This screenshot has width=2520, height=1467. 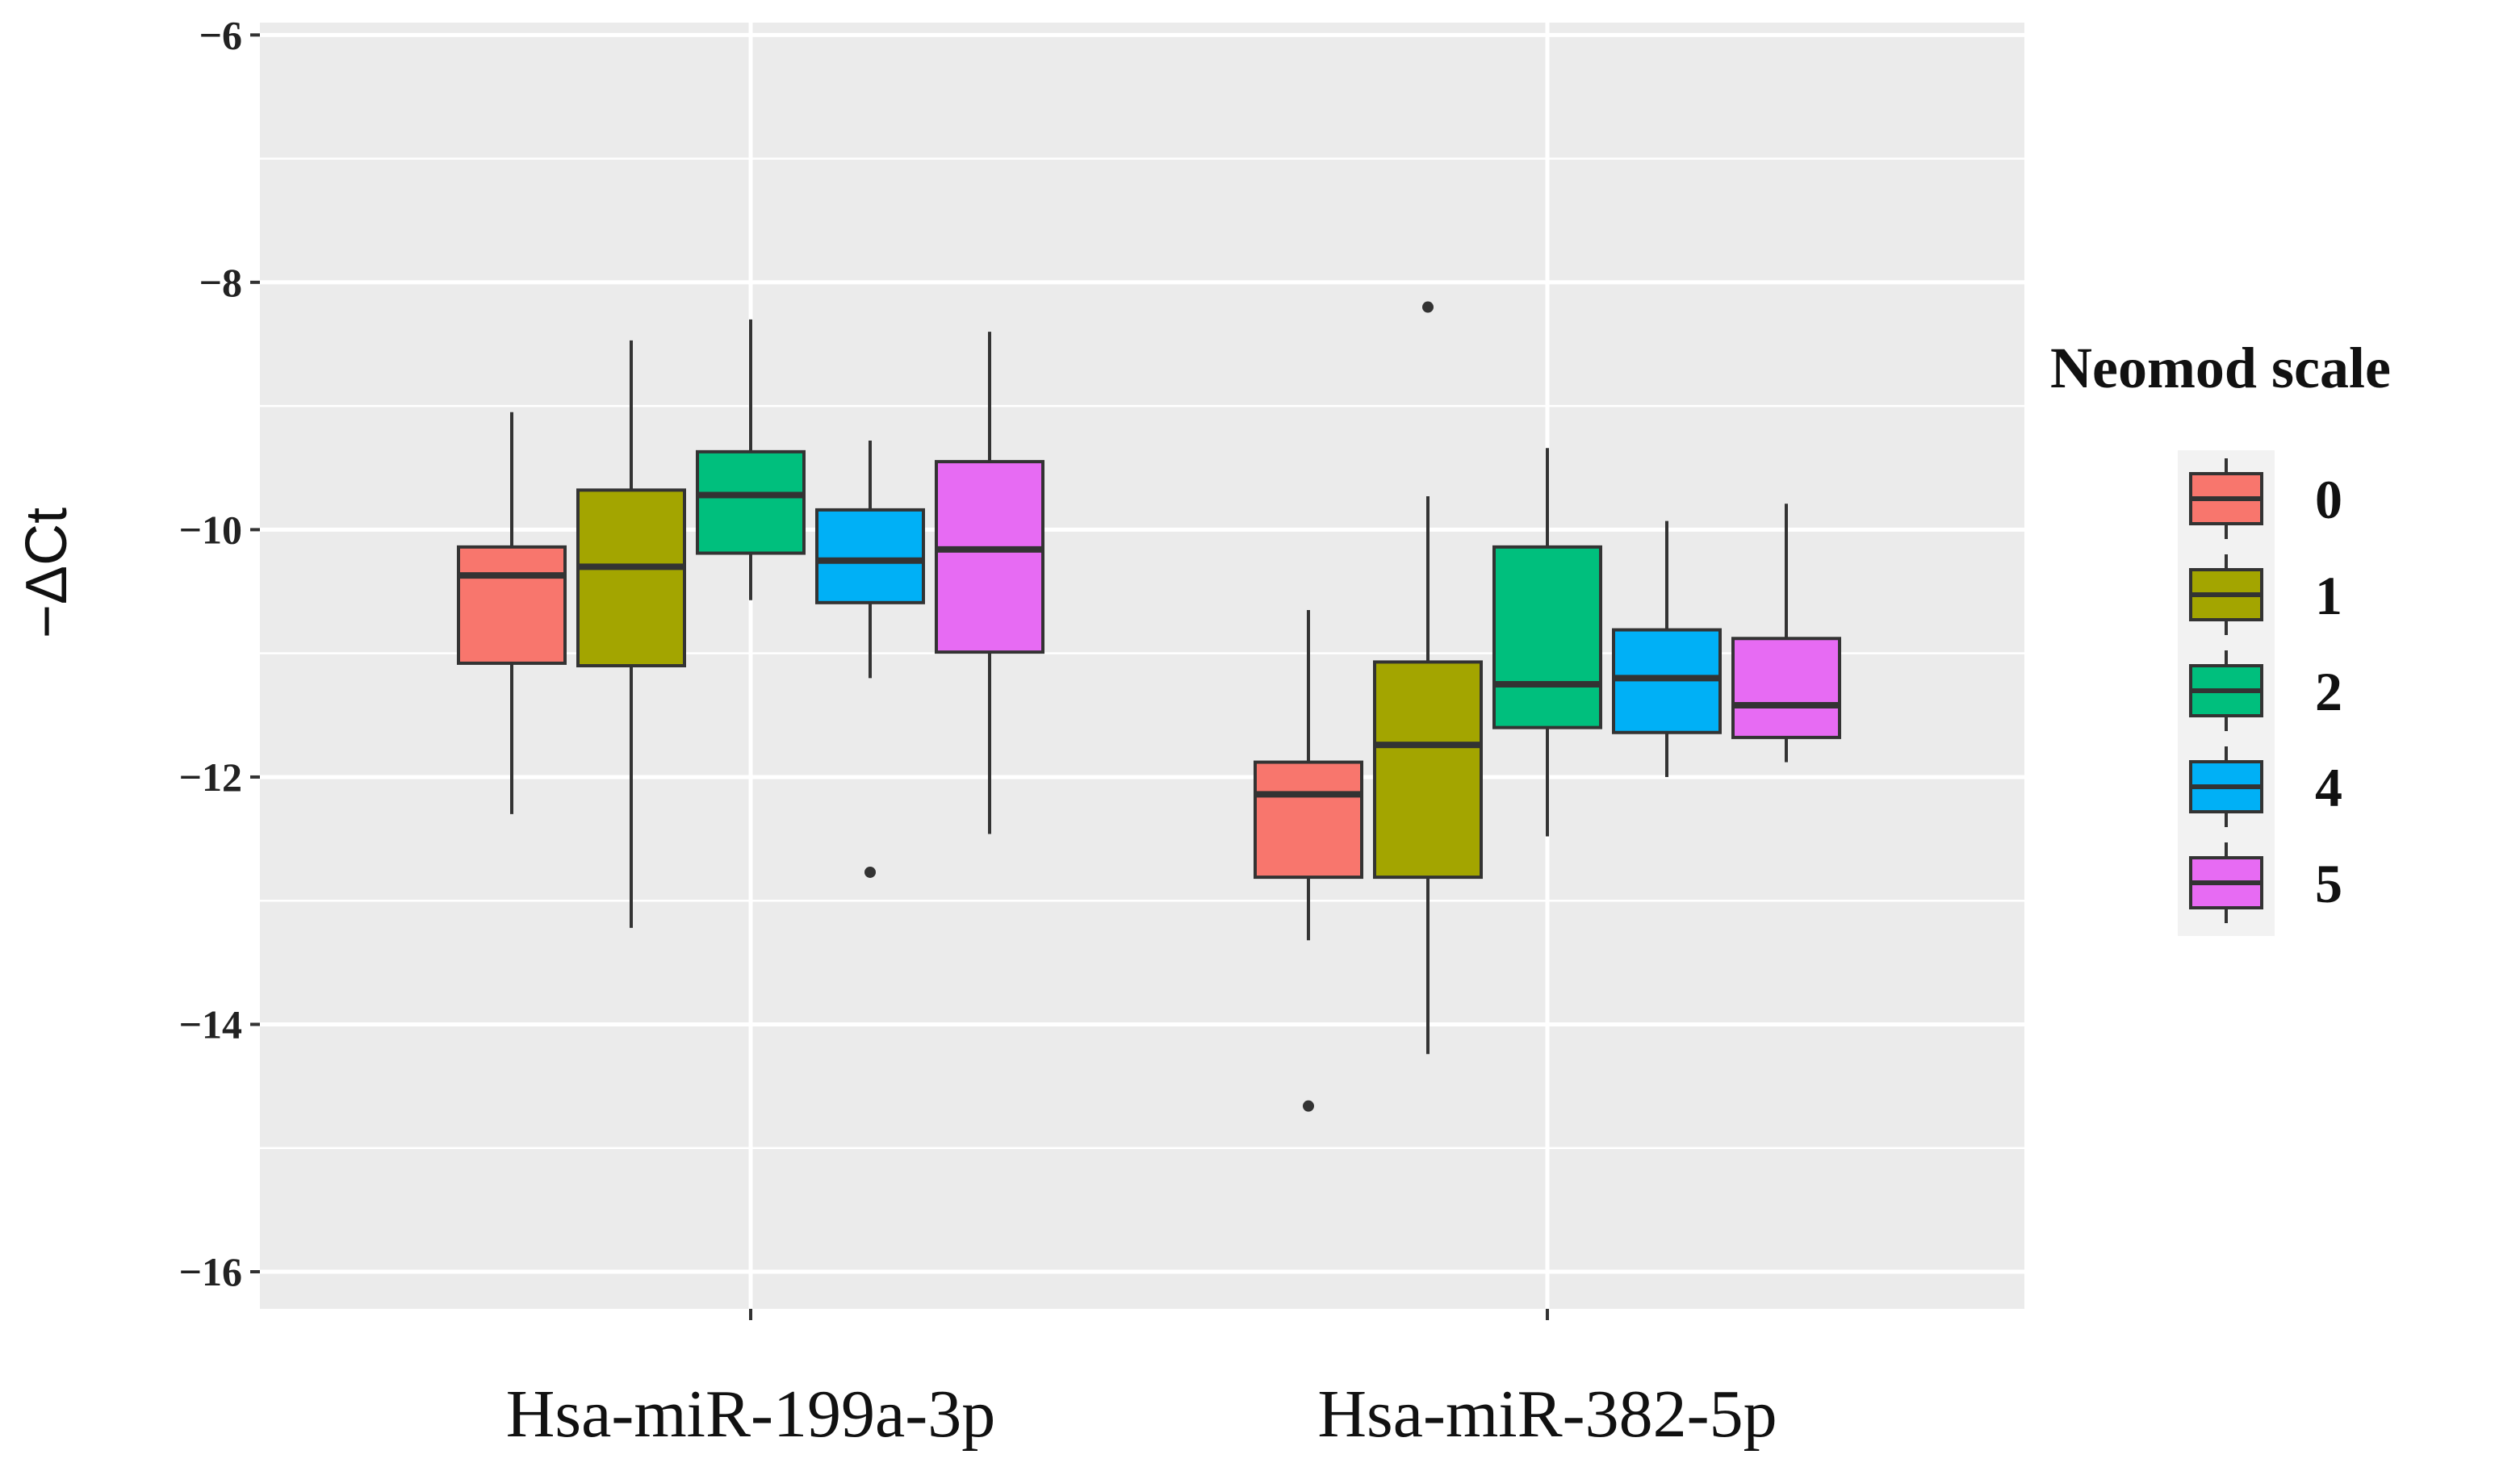 I want to click on x-axis-ticks: Hsa-miR-199a-3p Hsa-miR-382-5p, so click(x=1141, y=1380).